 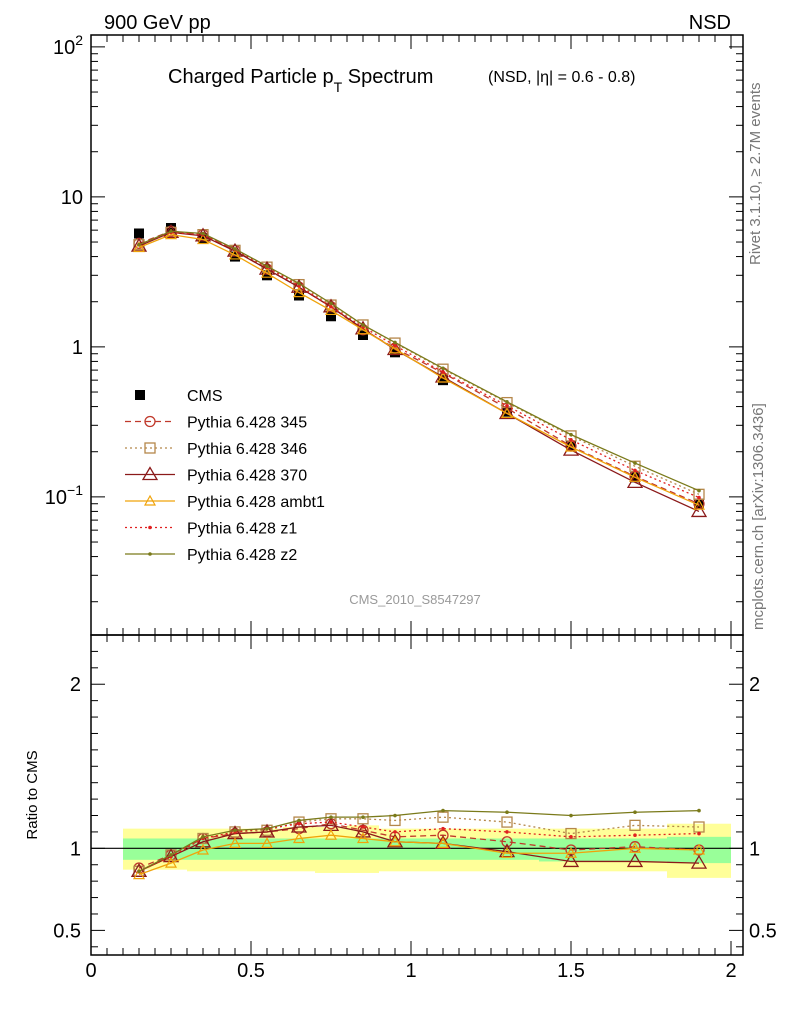 What do you see at coordinates (387, 77) in the screenshot?
I see `chart-title-suffix: Spectrum` at bounding box center [387, 77].